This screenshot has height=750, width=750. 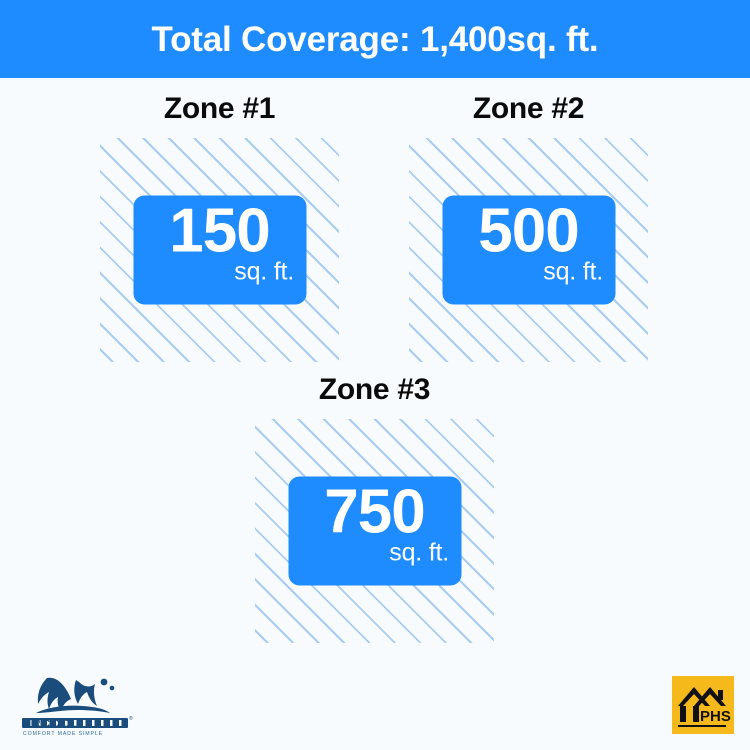 I want to click on mrcool-logo-graphic: MRCOOL ® COMFORT MADE SIMPLE, so click(x=77, y=707).